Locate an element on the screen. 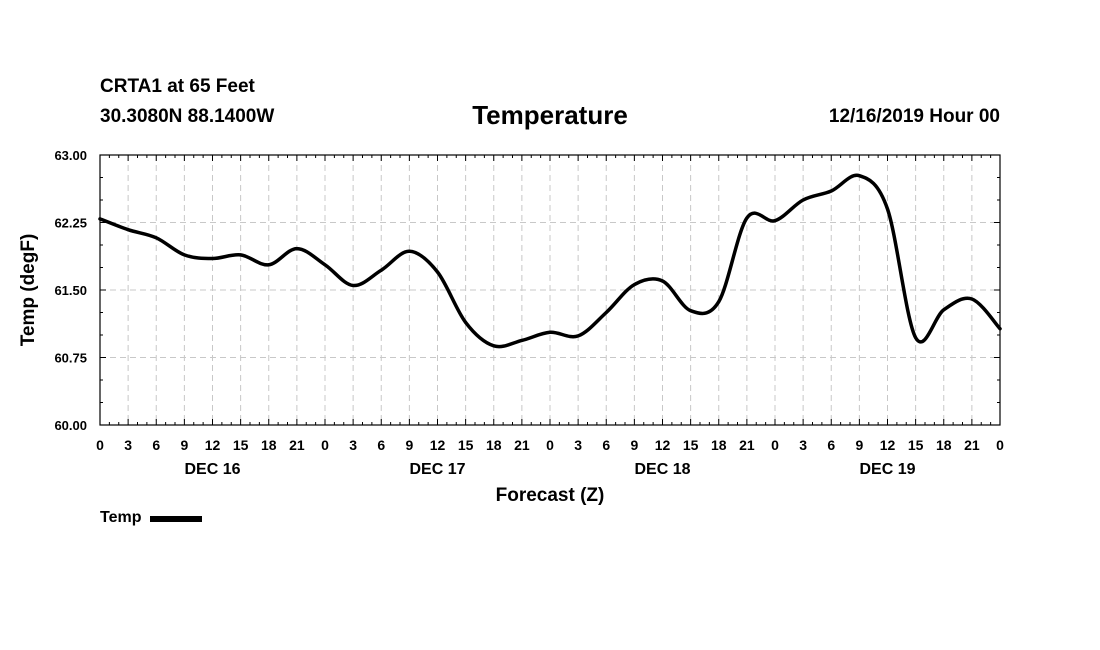 This screenshot has width=1100, height=650. day-label: DEC 19 is located at coordinates (887, 469).